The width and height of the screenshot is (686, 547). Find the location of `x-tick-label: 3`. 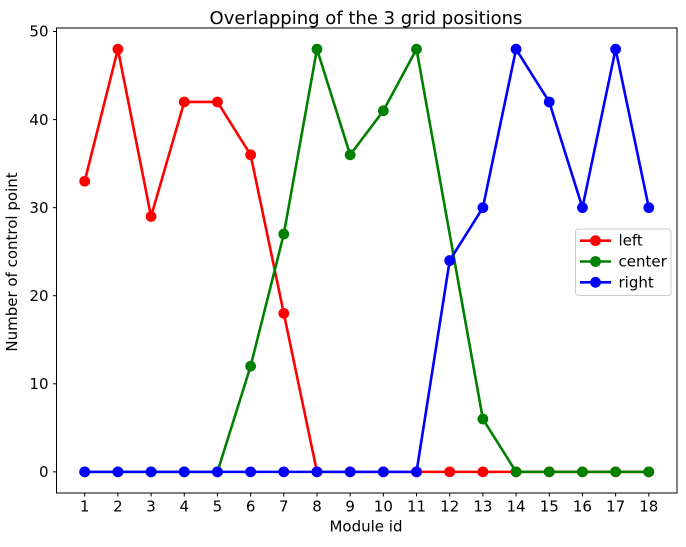

x-tick-label: 3 is located at coordinates (151, 507).